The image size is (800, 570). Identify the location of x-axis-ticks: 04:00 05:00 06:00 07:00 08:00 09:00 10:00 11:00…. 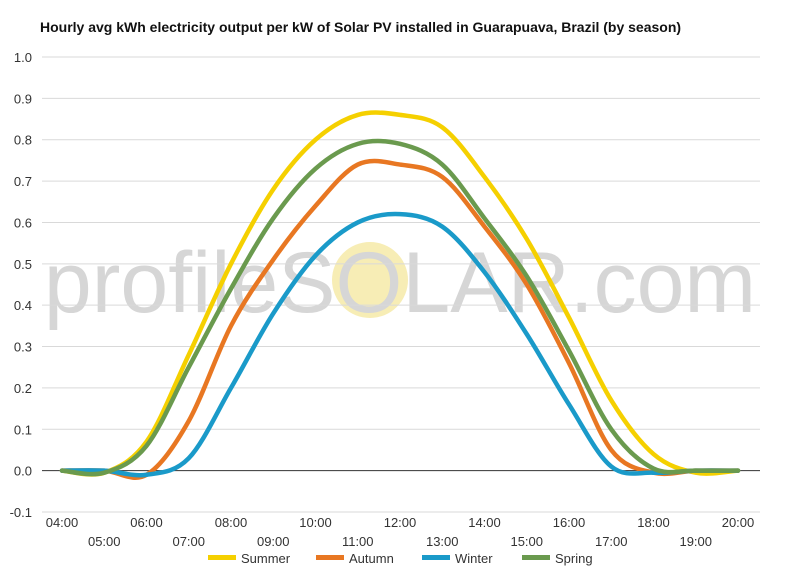
(400, 532).